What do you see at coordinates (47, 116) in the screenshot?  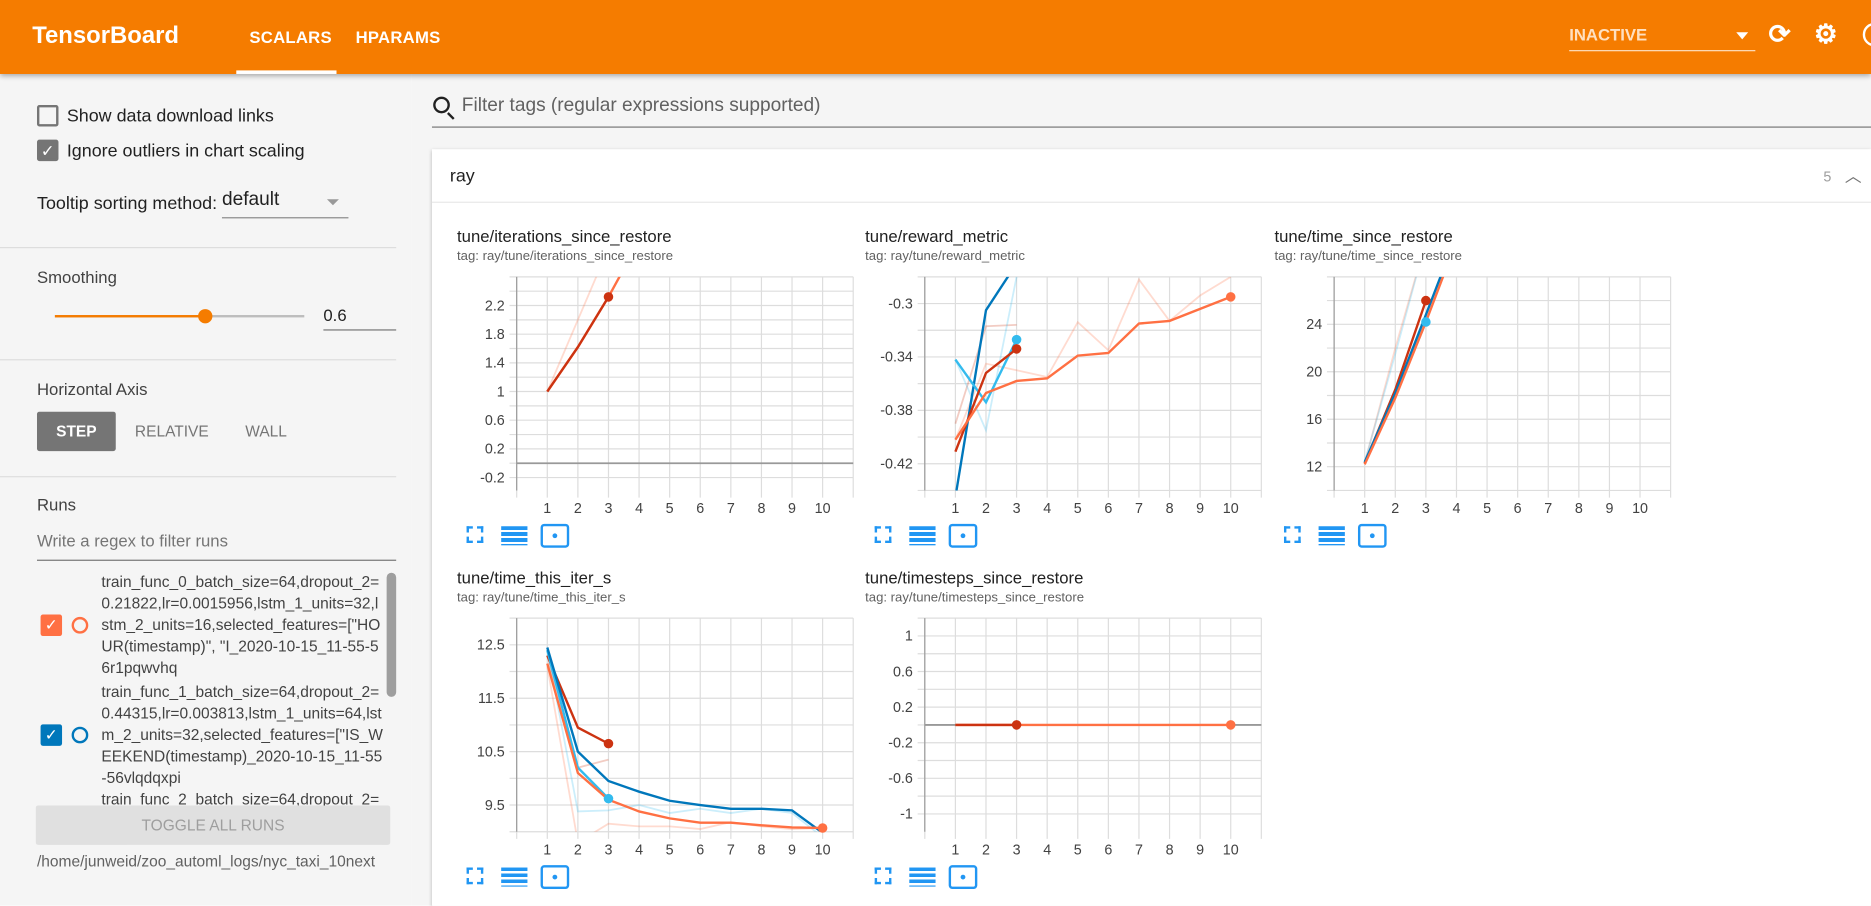 I see `show-download-links-checkbox` at bounding box center [47, 116].